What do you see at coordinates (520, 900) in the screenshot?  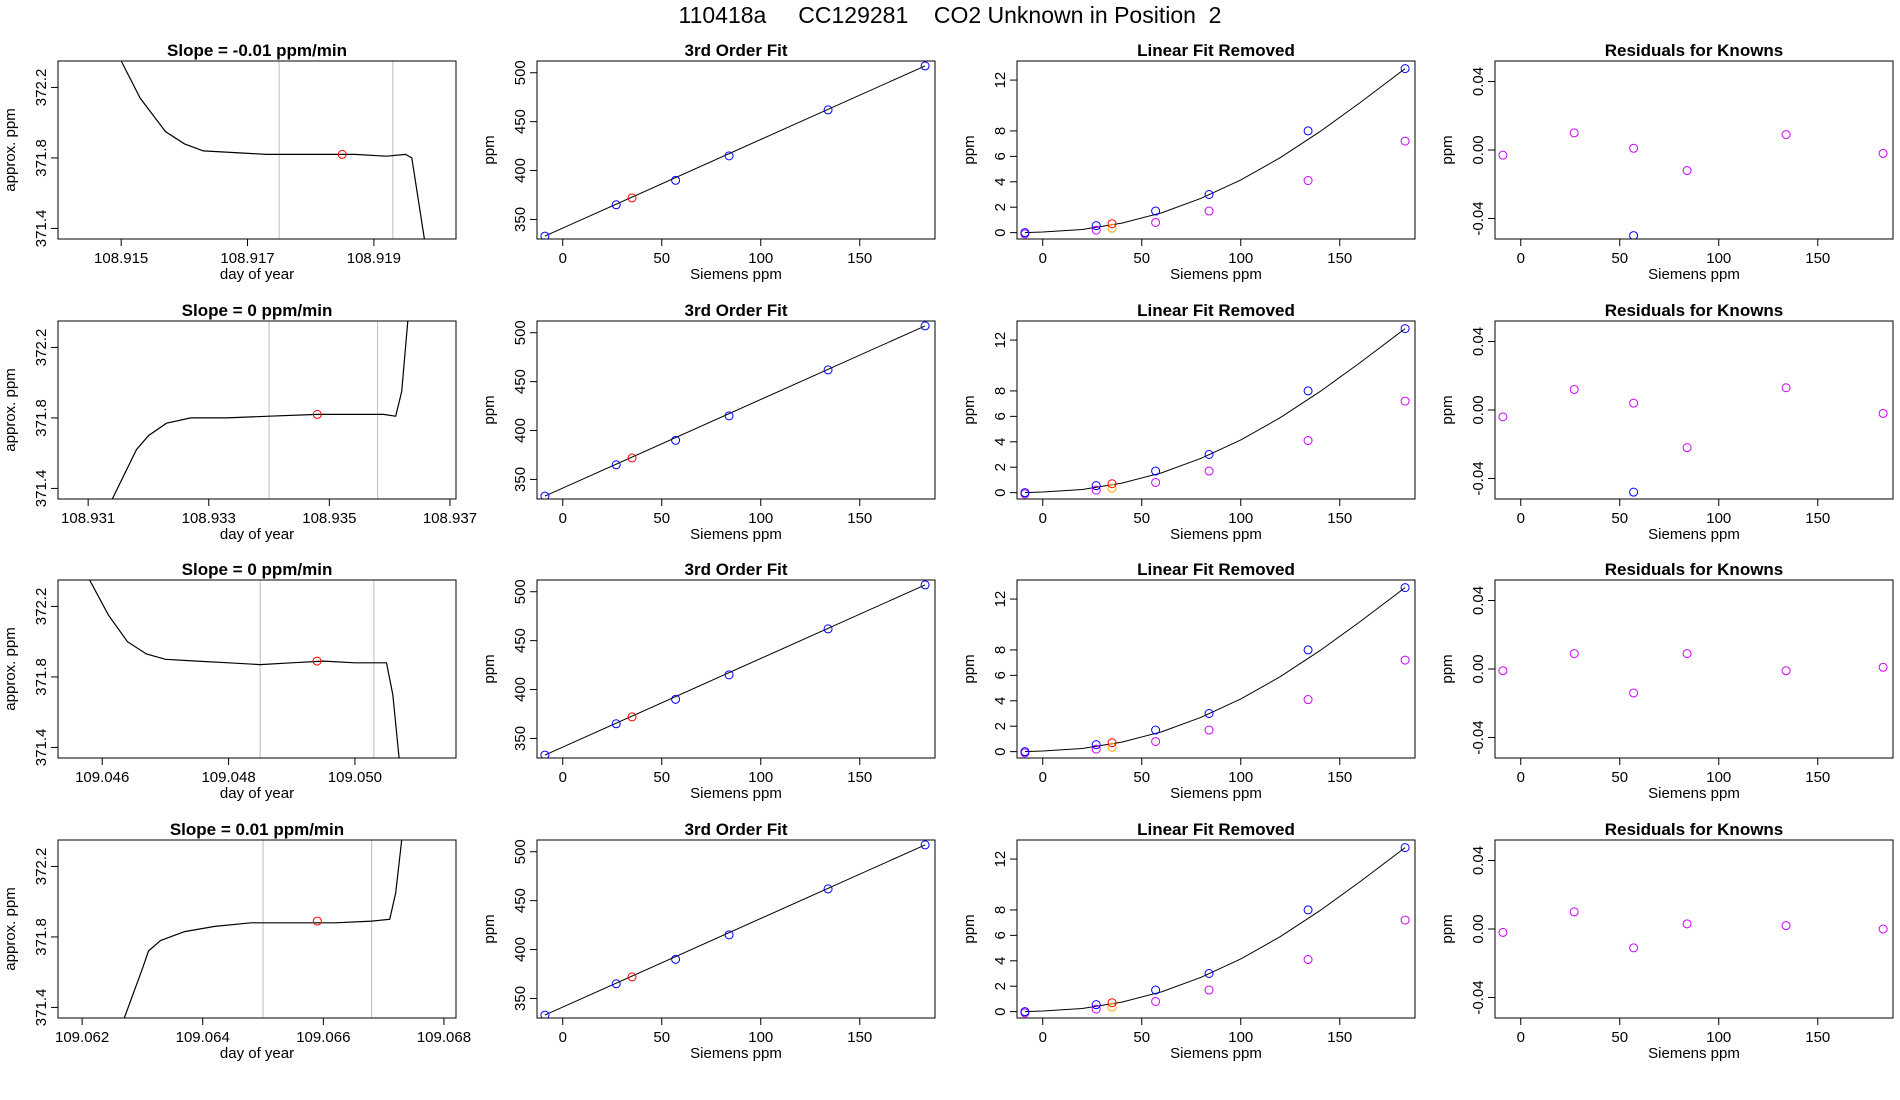 I see `y-tick-label: 450` at bounding box center [520, 900].